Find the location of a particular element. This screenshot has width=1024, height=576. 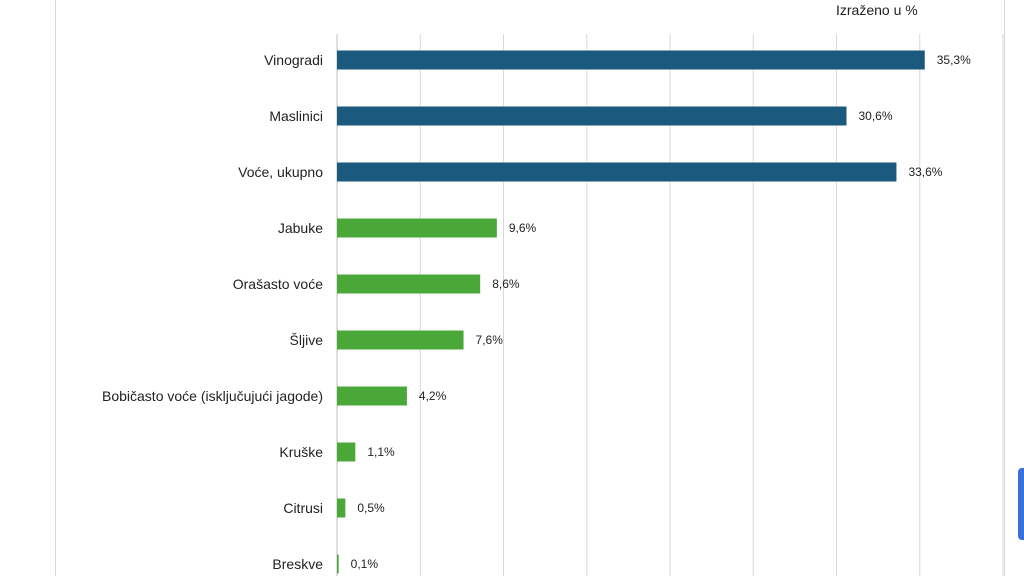

data-label: 0,5% is located at coordinates (371, 508).